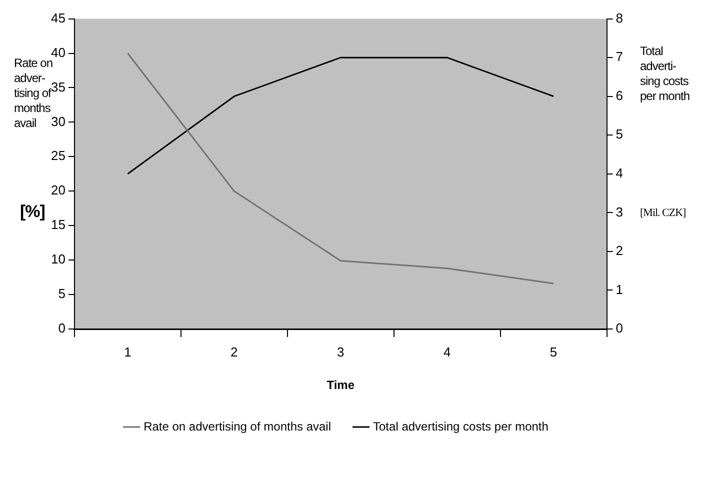 Image resolution: width=709 pixels, height=481 pixels. What do you see at coordinates (58, 18) in the screenshot?
I see `y-tick-label: 45` at bounding box center [58, 18].